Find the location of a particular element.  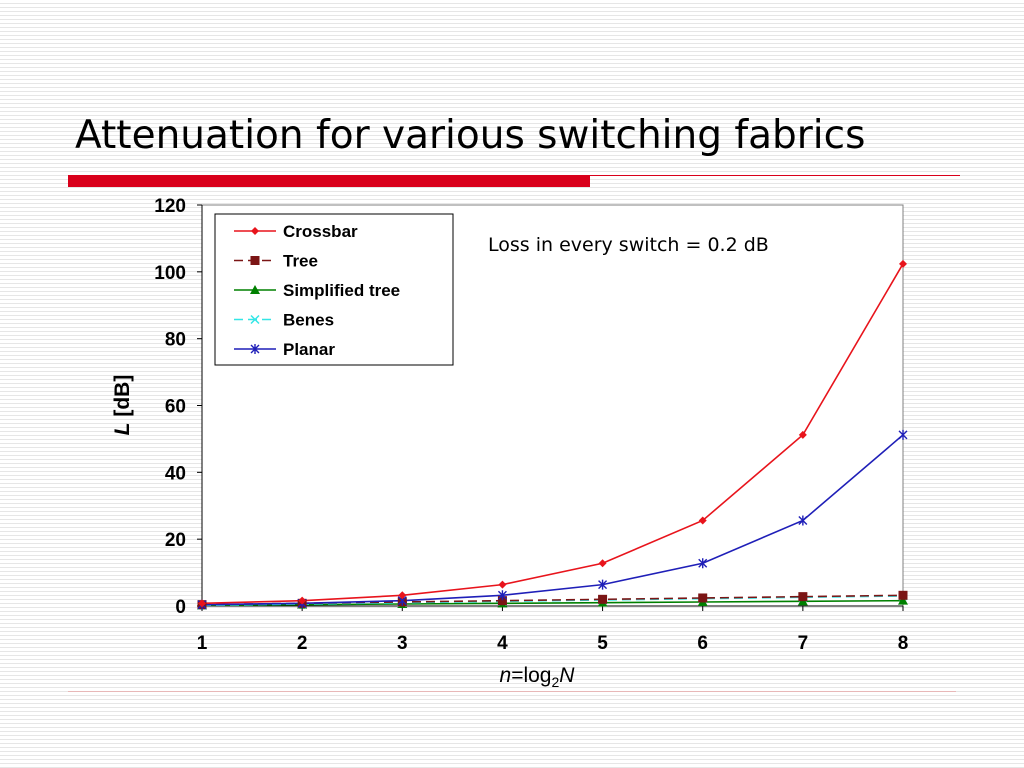

legend-label: Benes is located at coordinates (308, 320).